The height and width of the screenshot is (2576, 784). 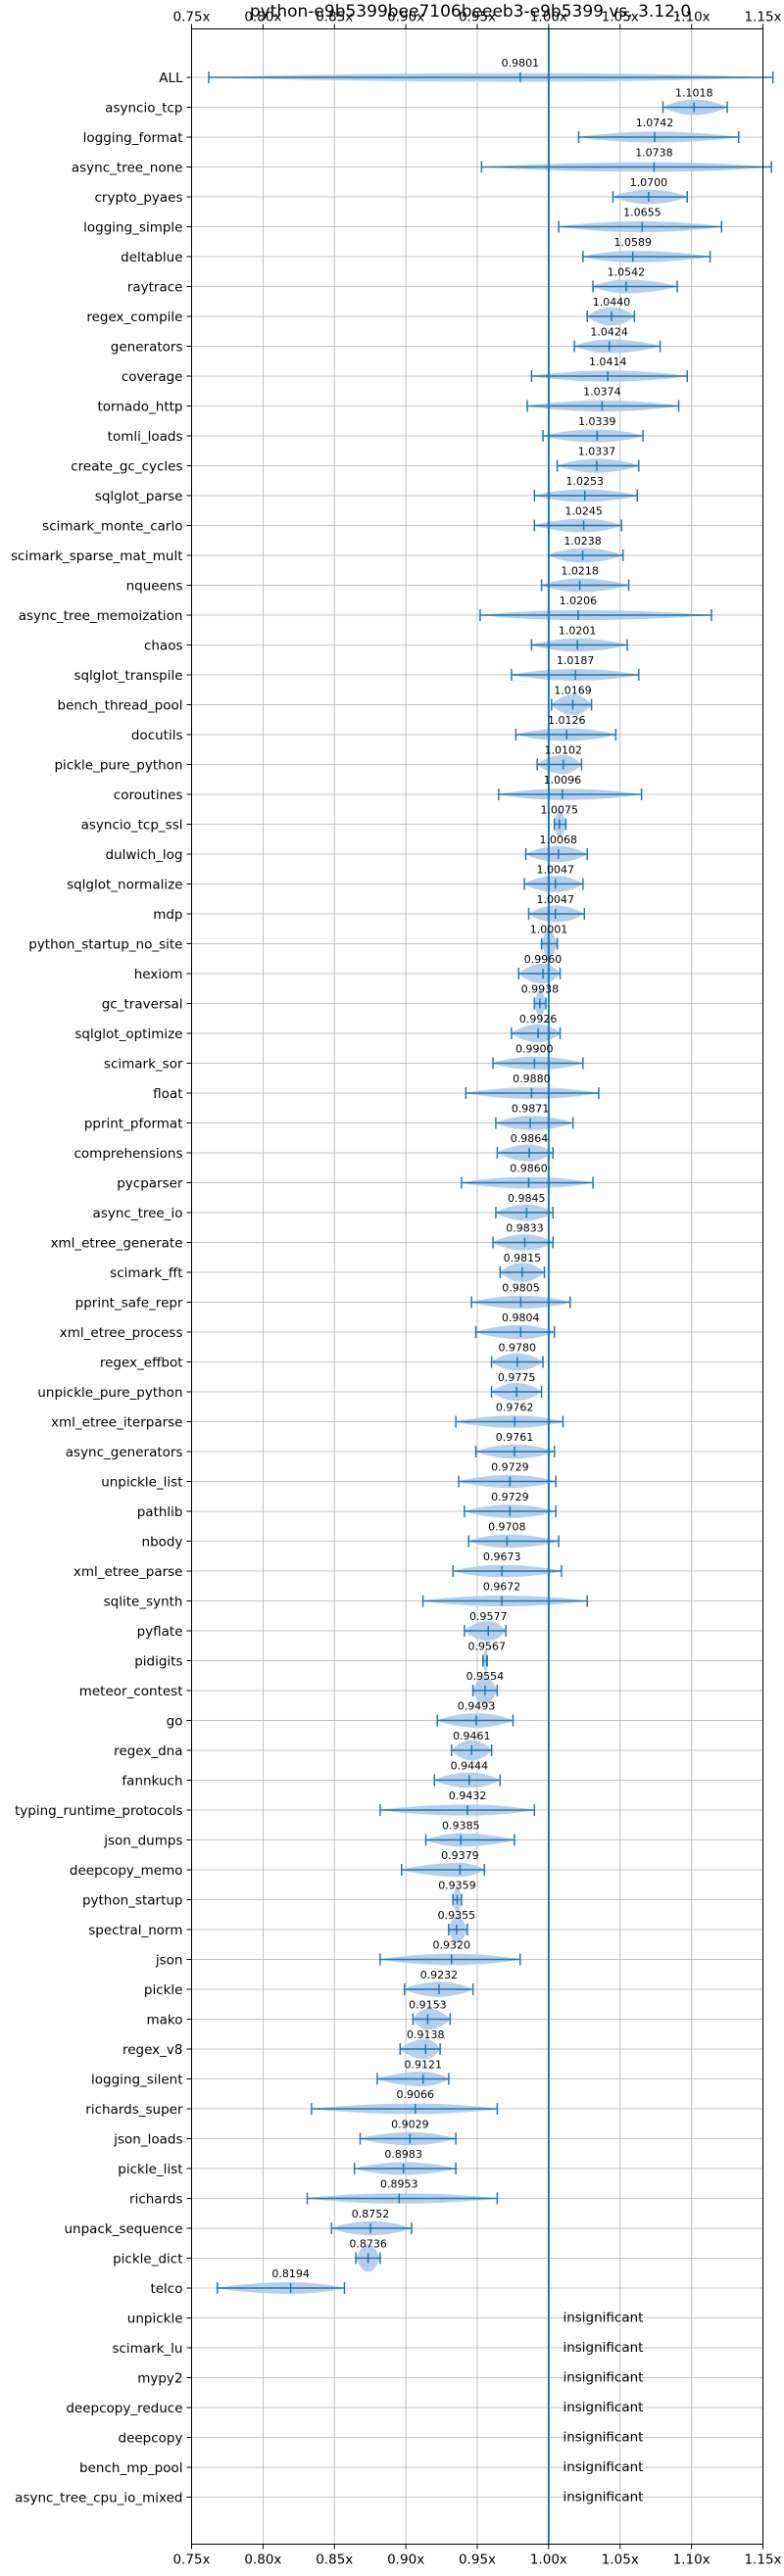 I want to click on benchmark-label: tomli_loads, so click(x=145, y=437).